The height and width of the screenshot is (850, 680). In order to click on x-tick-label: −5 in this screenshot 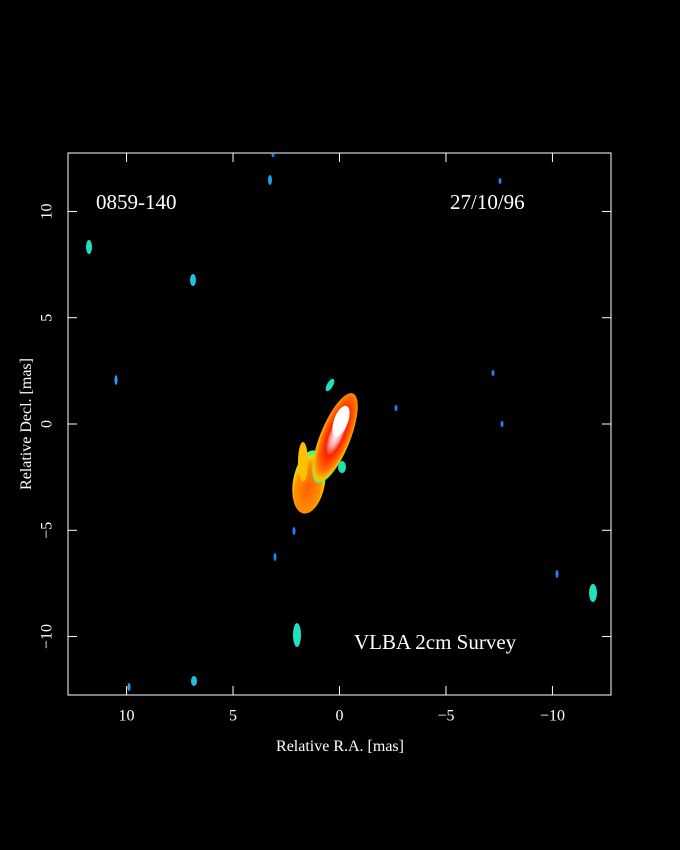, I will do `click(445, 716)`.